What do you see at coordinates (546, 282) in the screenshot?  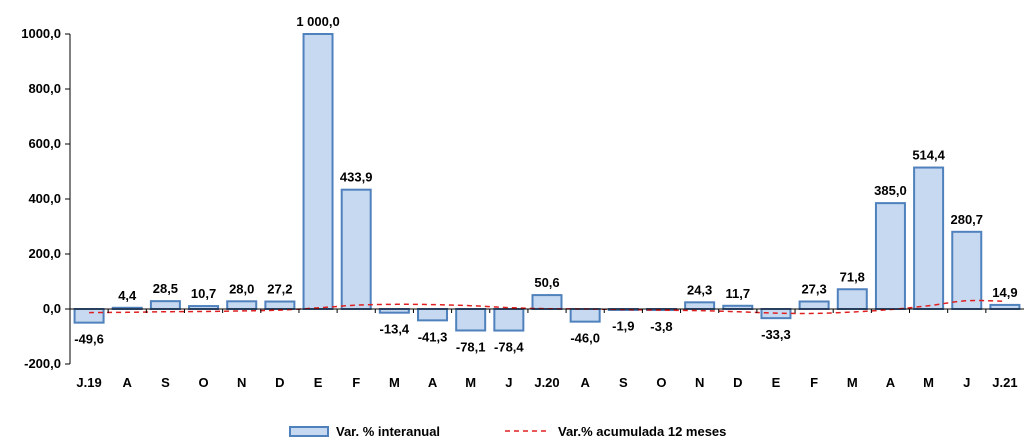 I see `data-label: 50,6` at bounding box center [546, 282].